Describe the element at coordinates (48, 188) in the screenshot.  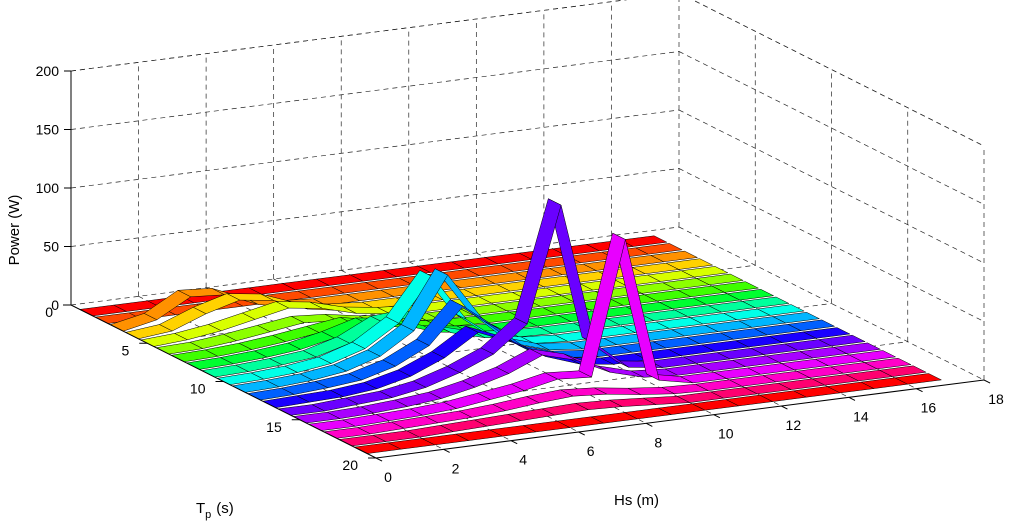
I see `z-tick-label: 100` at that location.